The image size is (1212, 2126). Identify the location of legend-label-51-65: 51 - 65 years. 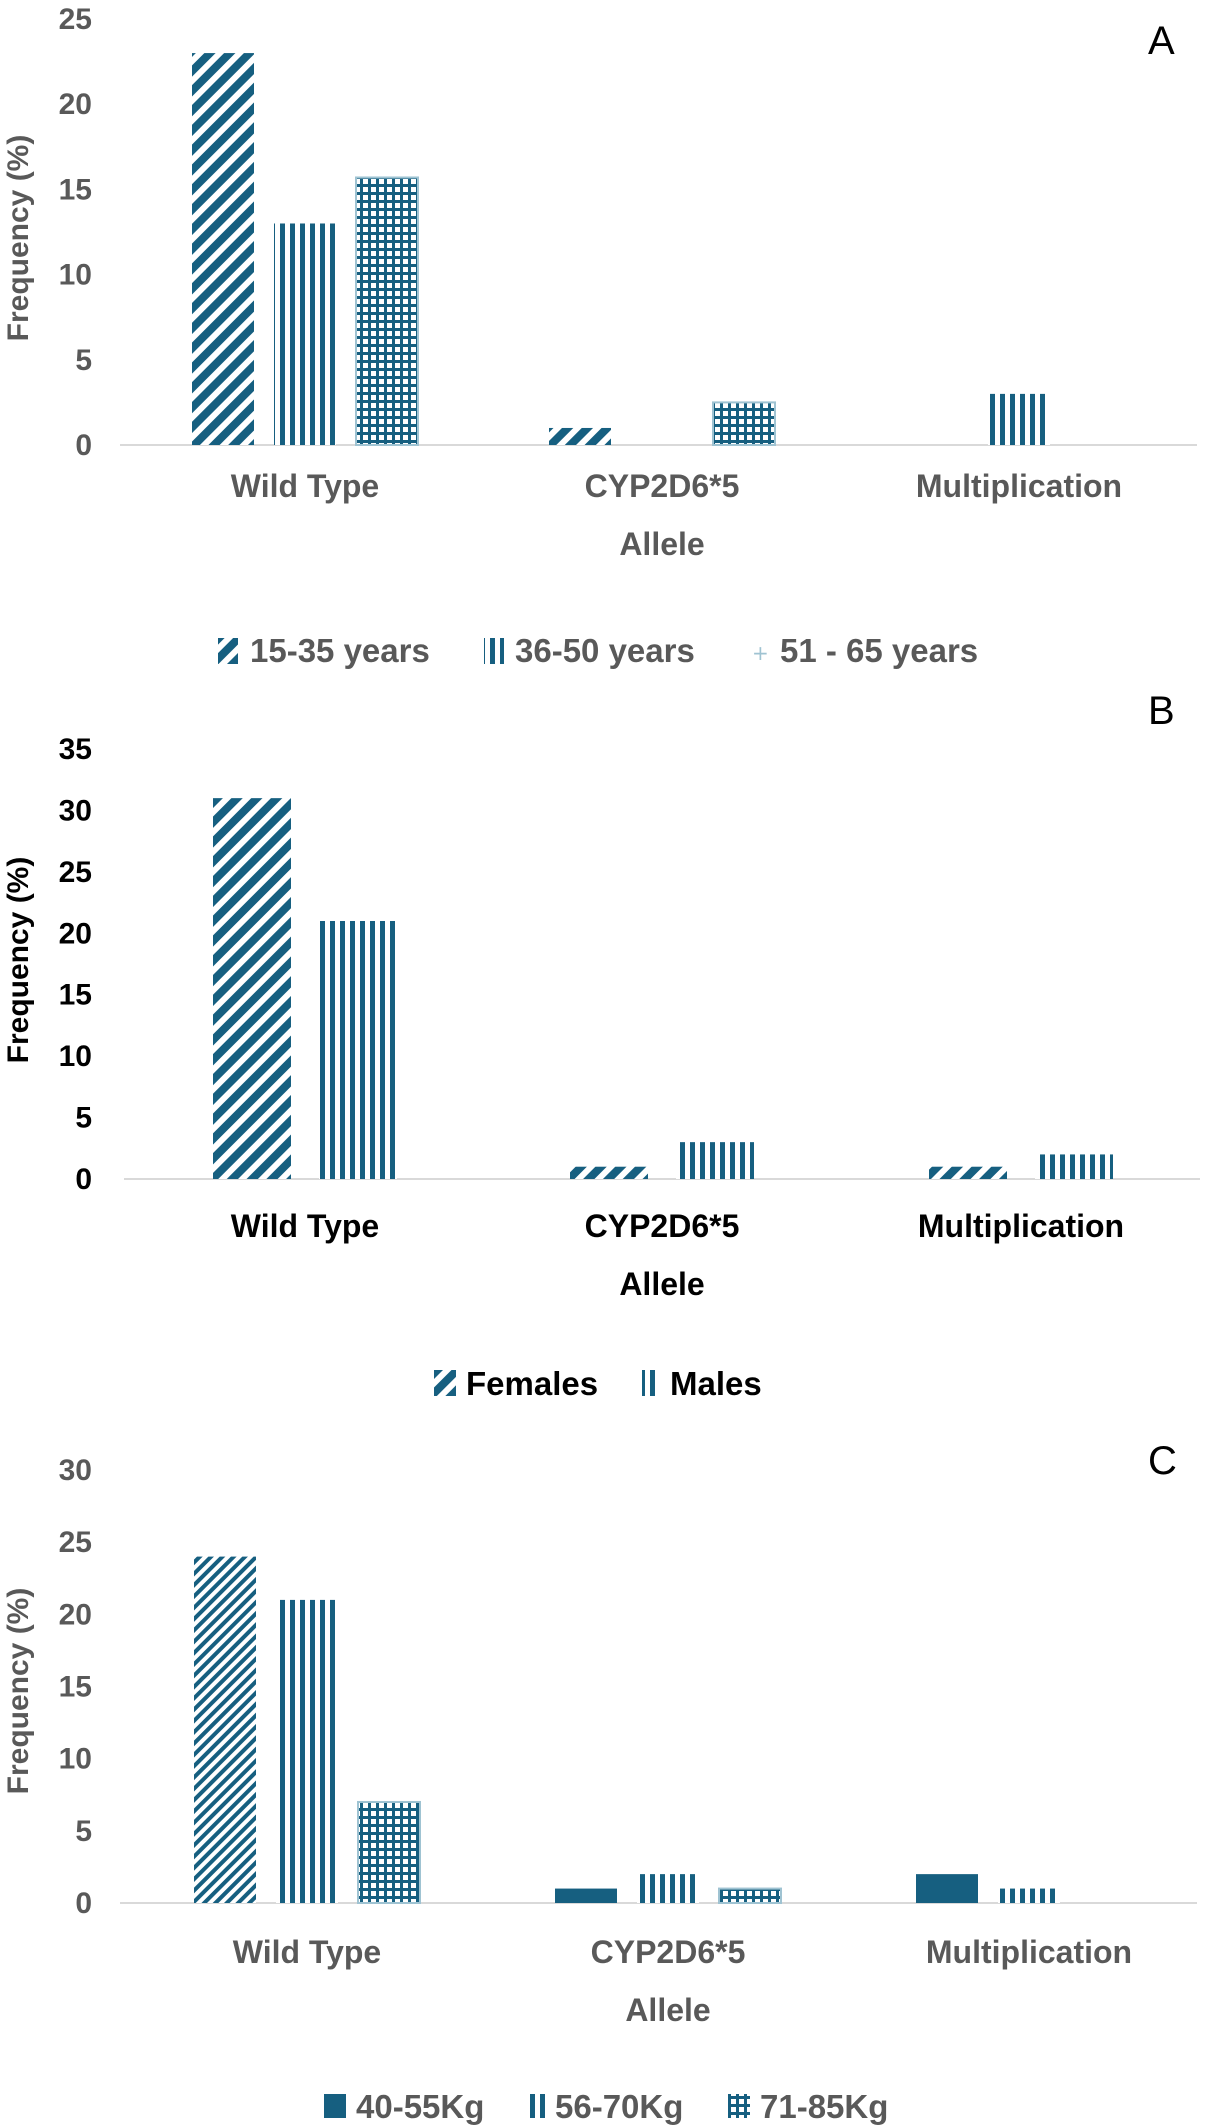
(879, 650).